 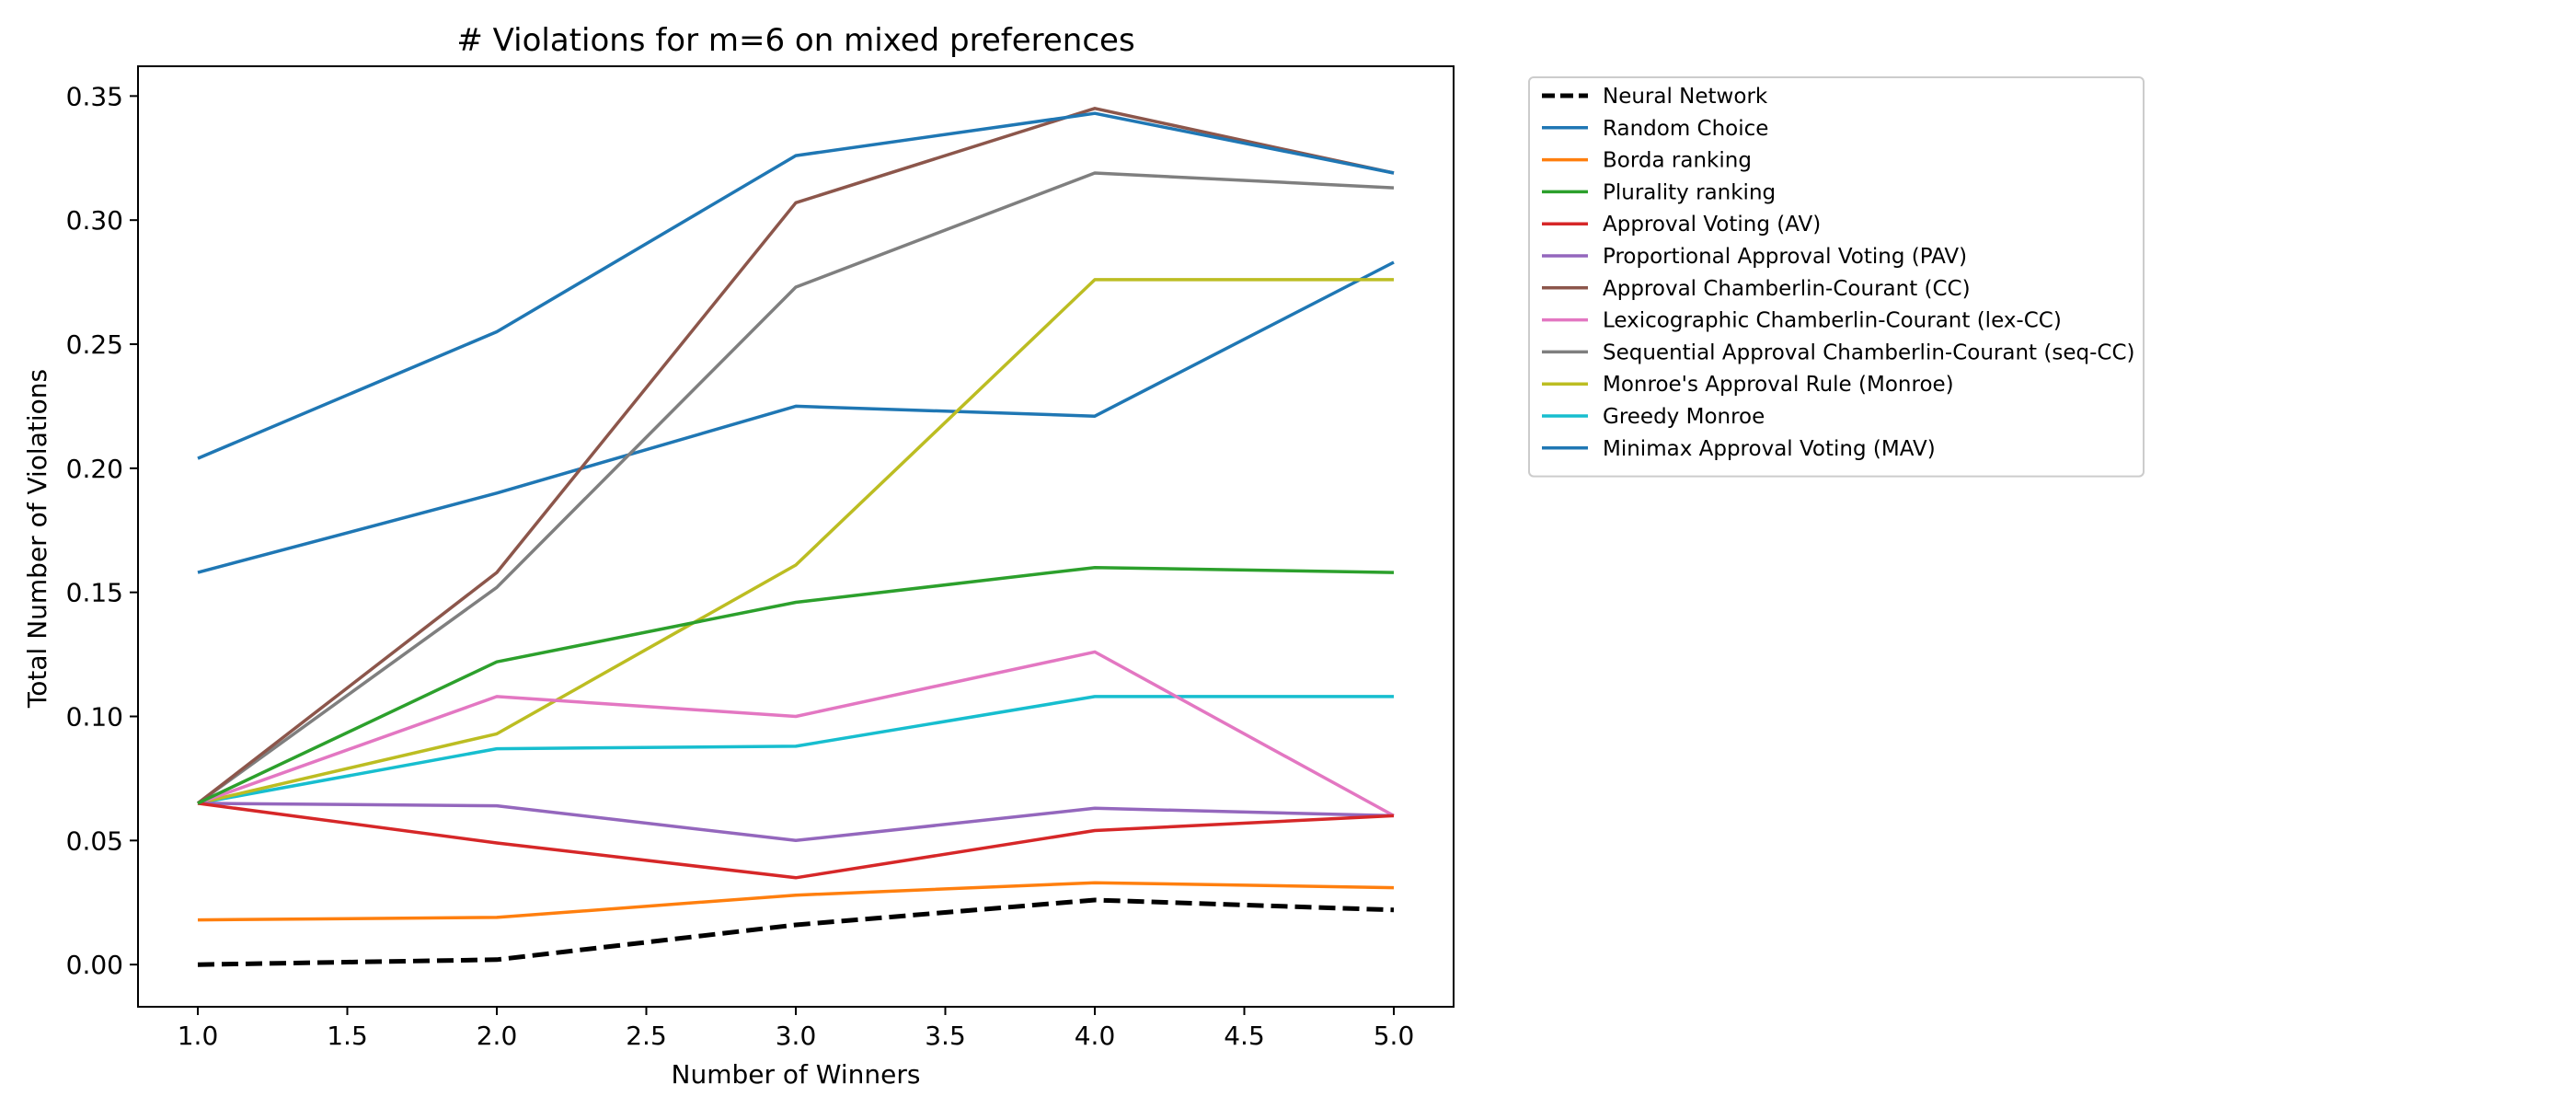 What do you see at coordinates (1677, 161) in the screenshot?
I see `legend-label: Borda ranking` at bounding box center [1677, 161].